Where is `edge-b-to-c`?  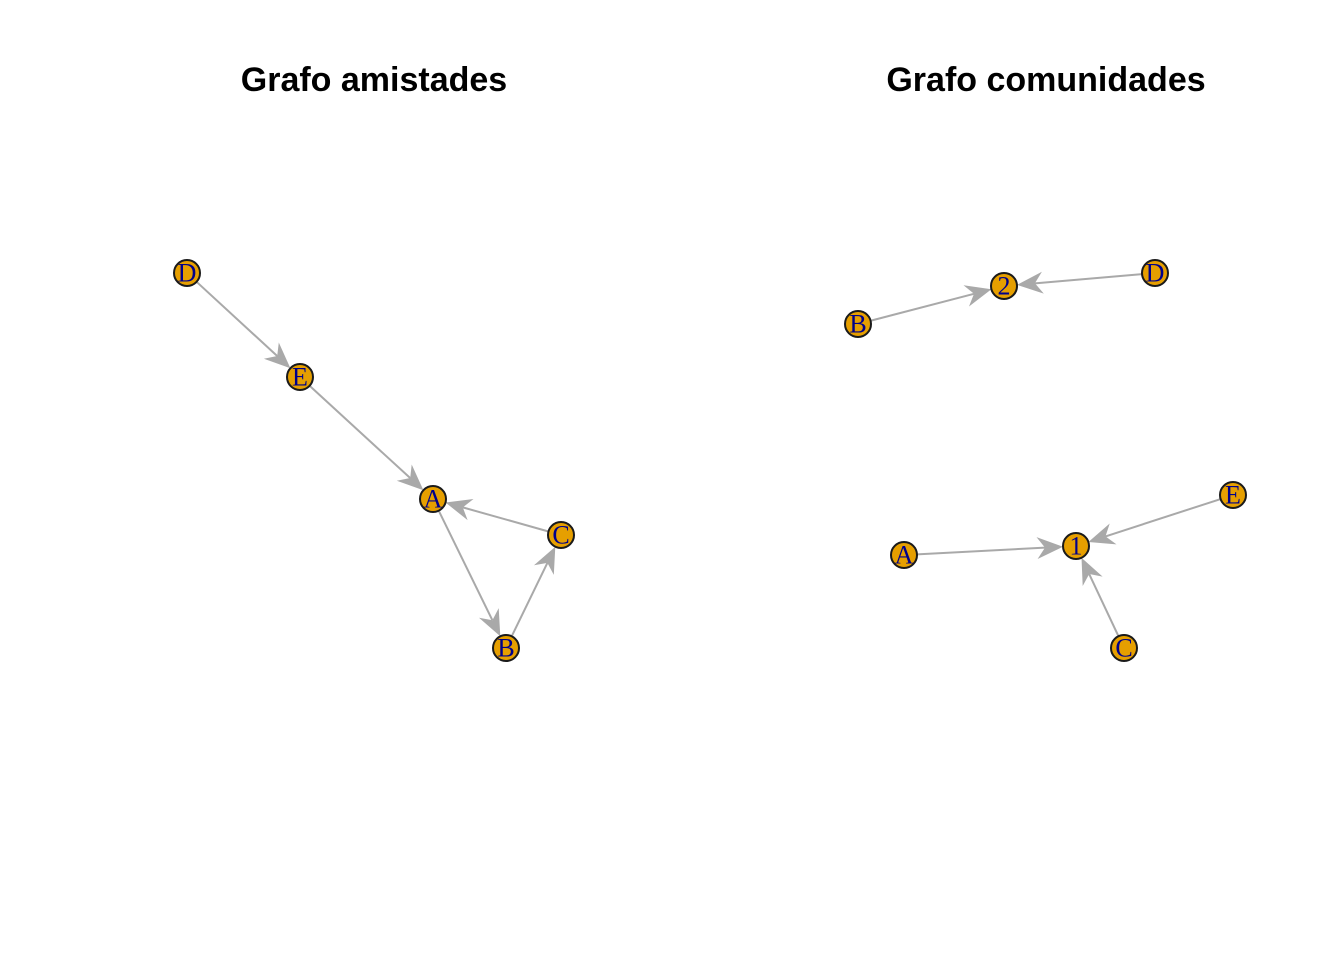
edge-b-to-c is located at coordinates (533, 591).